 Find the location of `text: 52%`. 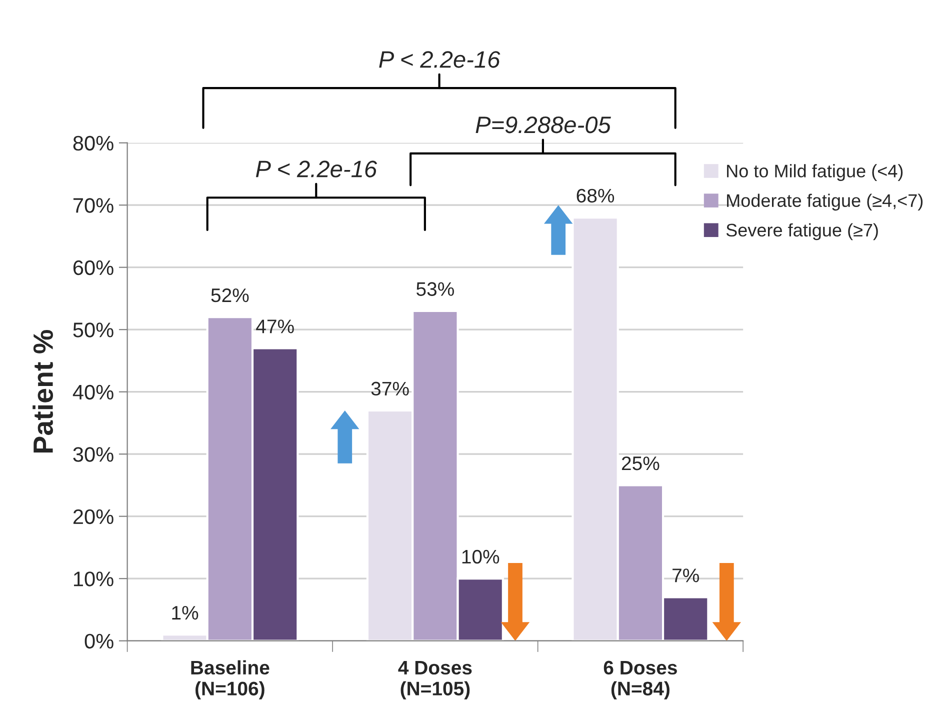

text: 52% is located at coordinates (230, 295).